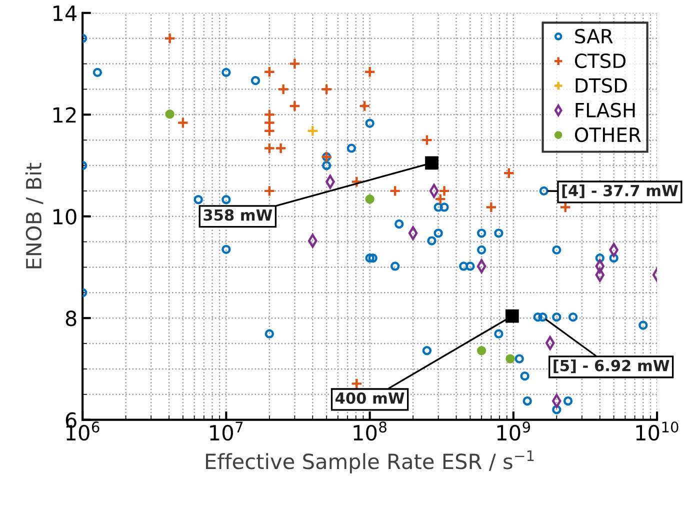 The height and width of the screenshot is (517, 688). I want to click on y-tick-label: 14, so click(65, 13).